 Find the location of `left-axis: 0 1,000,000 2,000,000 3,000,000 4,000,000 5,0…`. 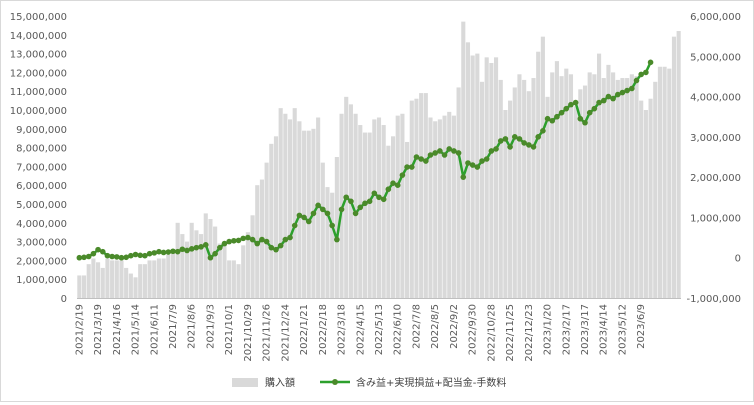

left-axis: 0 1,000,000 2,000,000 3,000,000 4,000,000 5,0… is located at coordinates (38, 158).